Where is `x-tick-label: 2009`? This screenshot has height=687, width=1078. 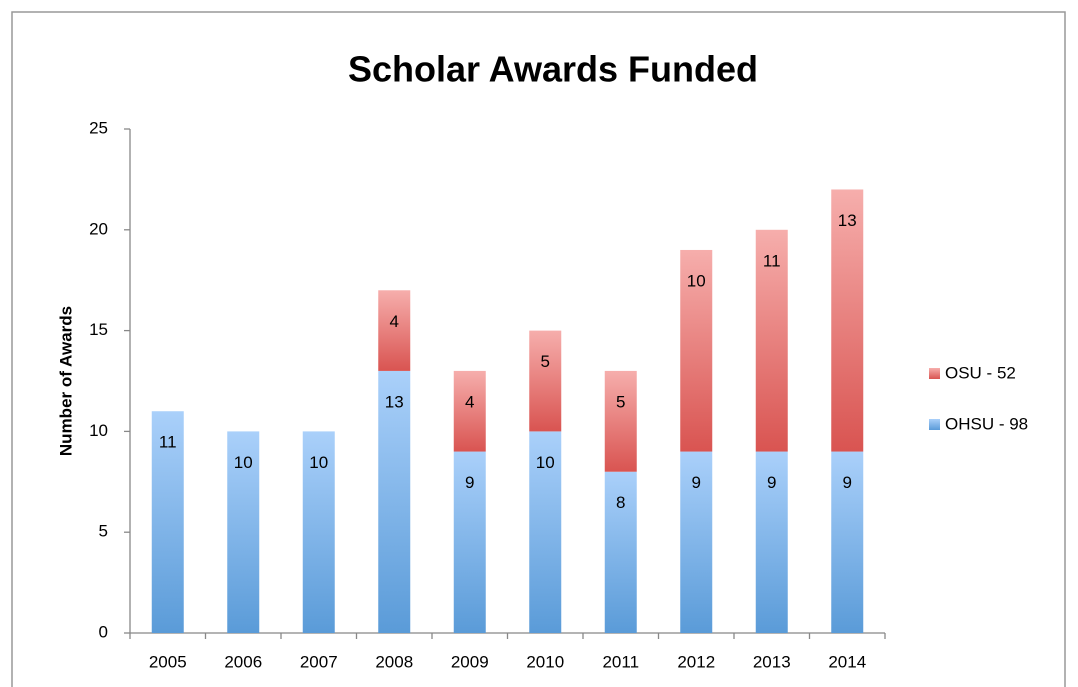
x-tick-label: 2009 is located at coordinates (470, 661).